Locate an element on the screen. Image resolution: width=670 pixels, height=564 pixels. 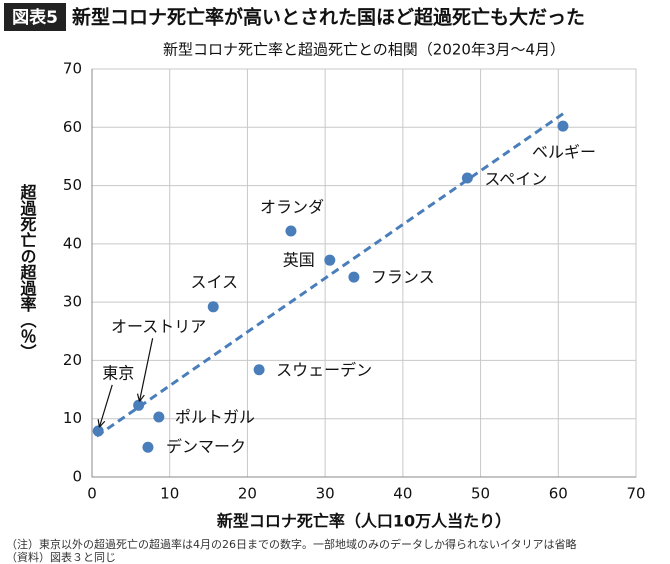
y-tick-label: 50 is located at coordinates (72, 185).